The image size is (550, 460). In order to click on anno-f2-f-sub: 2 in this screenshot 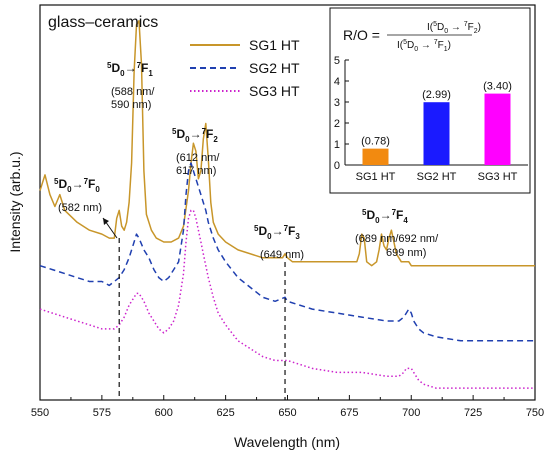, I will do `click(215, 139)`.